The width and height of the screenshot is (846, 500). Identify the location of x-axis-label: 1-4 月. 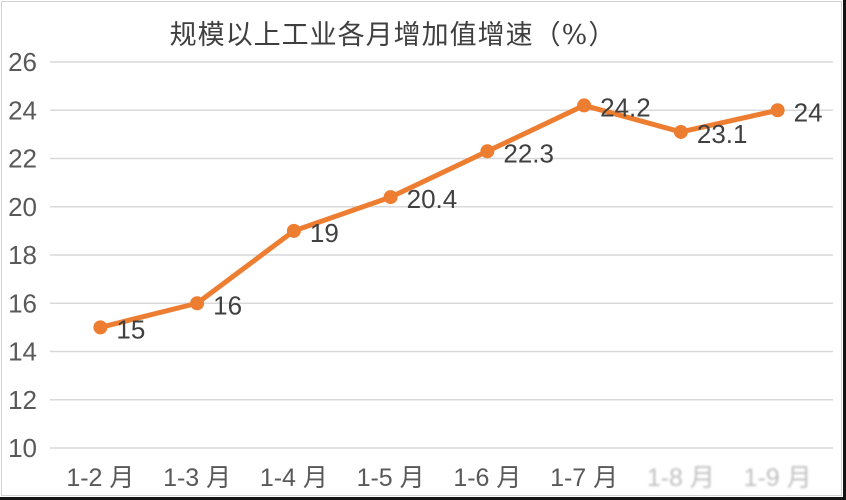
(294, 478).